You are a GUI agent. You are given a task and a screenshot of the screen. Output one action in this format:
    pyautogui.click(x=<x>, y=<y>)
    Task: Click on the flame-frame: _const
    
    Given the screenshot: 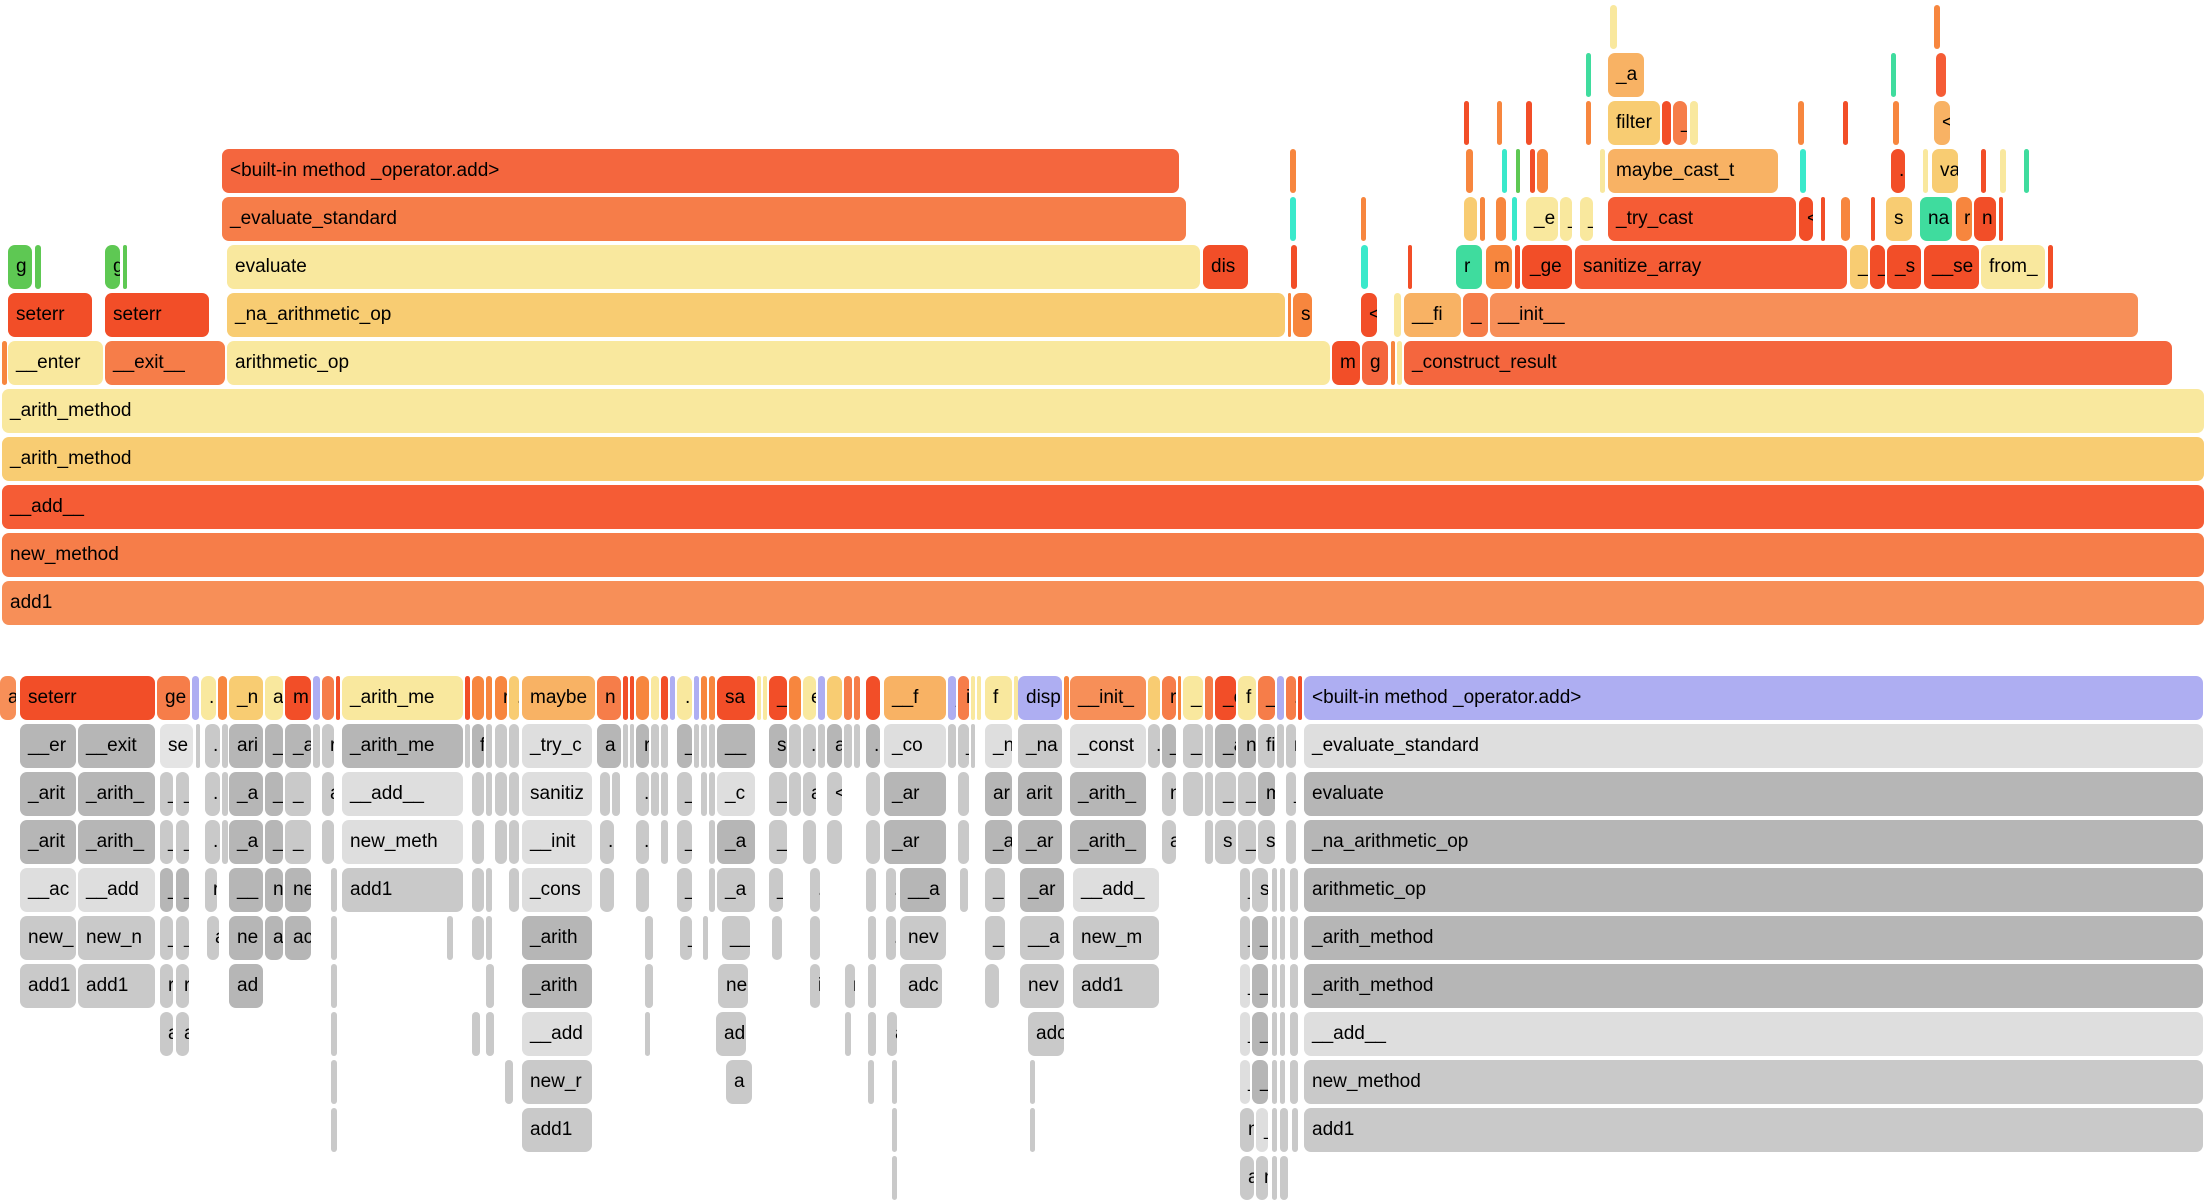 What is the action you would take?
    pyautogui.click(x=1108, y=746)
    